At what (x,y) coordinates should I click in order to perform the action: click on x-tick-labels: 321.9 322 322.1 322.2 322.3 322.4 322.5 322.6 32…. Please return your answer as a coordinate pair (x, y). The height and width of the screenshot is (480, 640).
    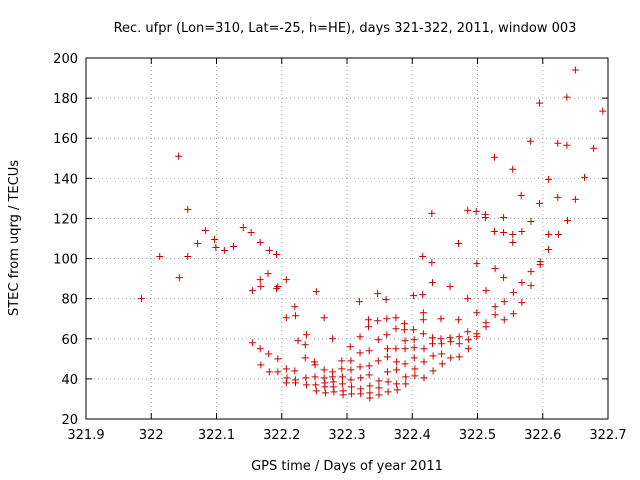
    Looking at the image, I should click on (346, 435).